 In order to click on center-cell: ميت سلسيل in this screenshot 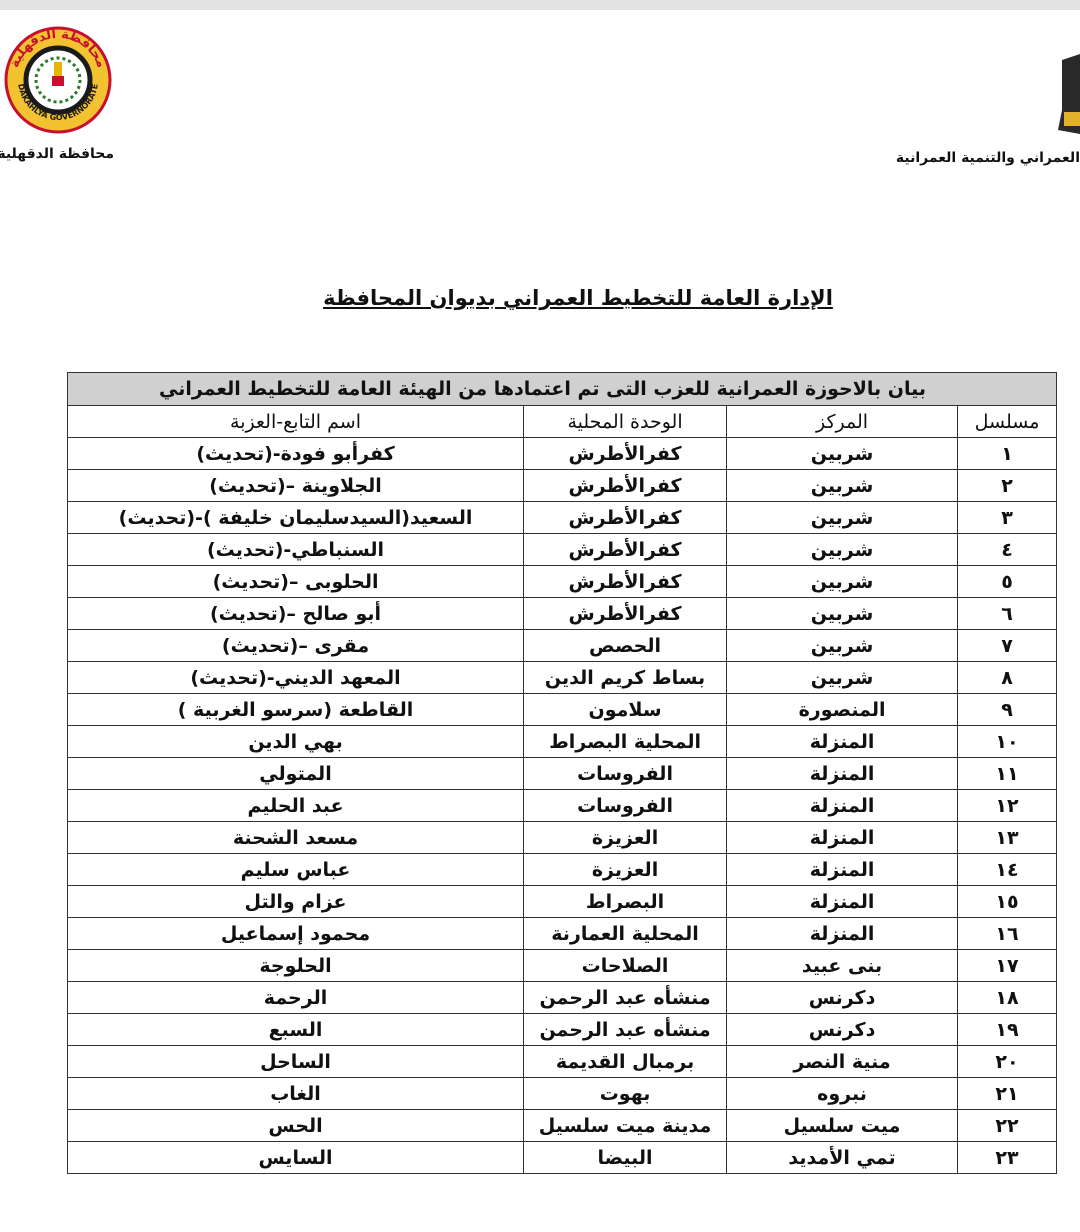, I will do `click(842, 1125)`.